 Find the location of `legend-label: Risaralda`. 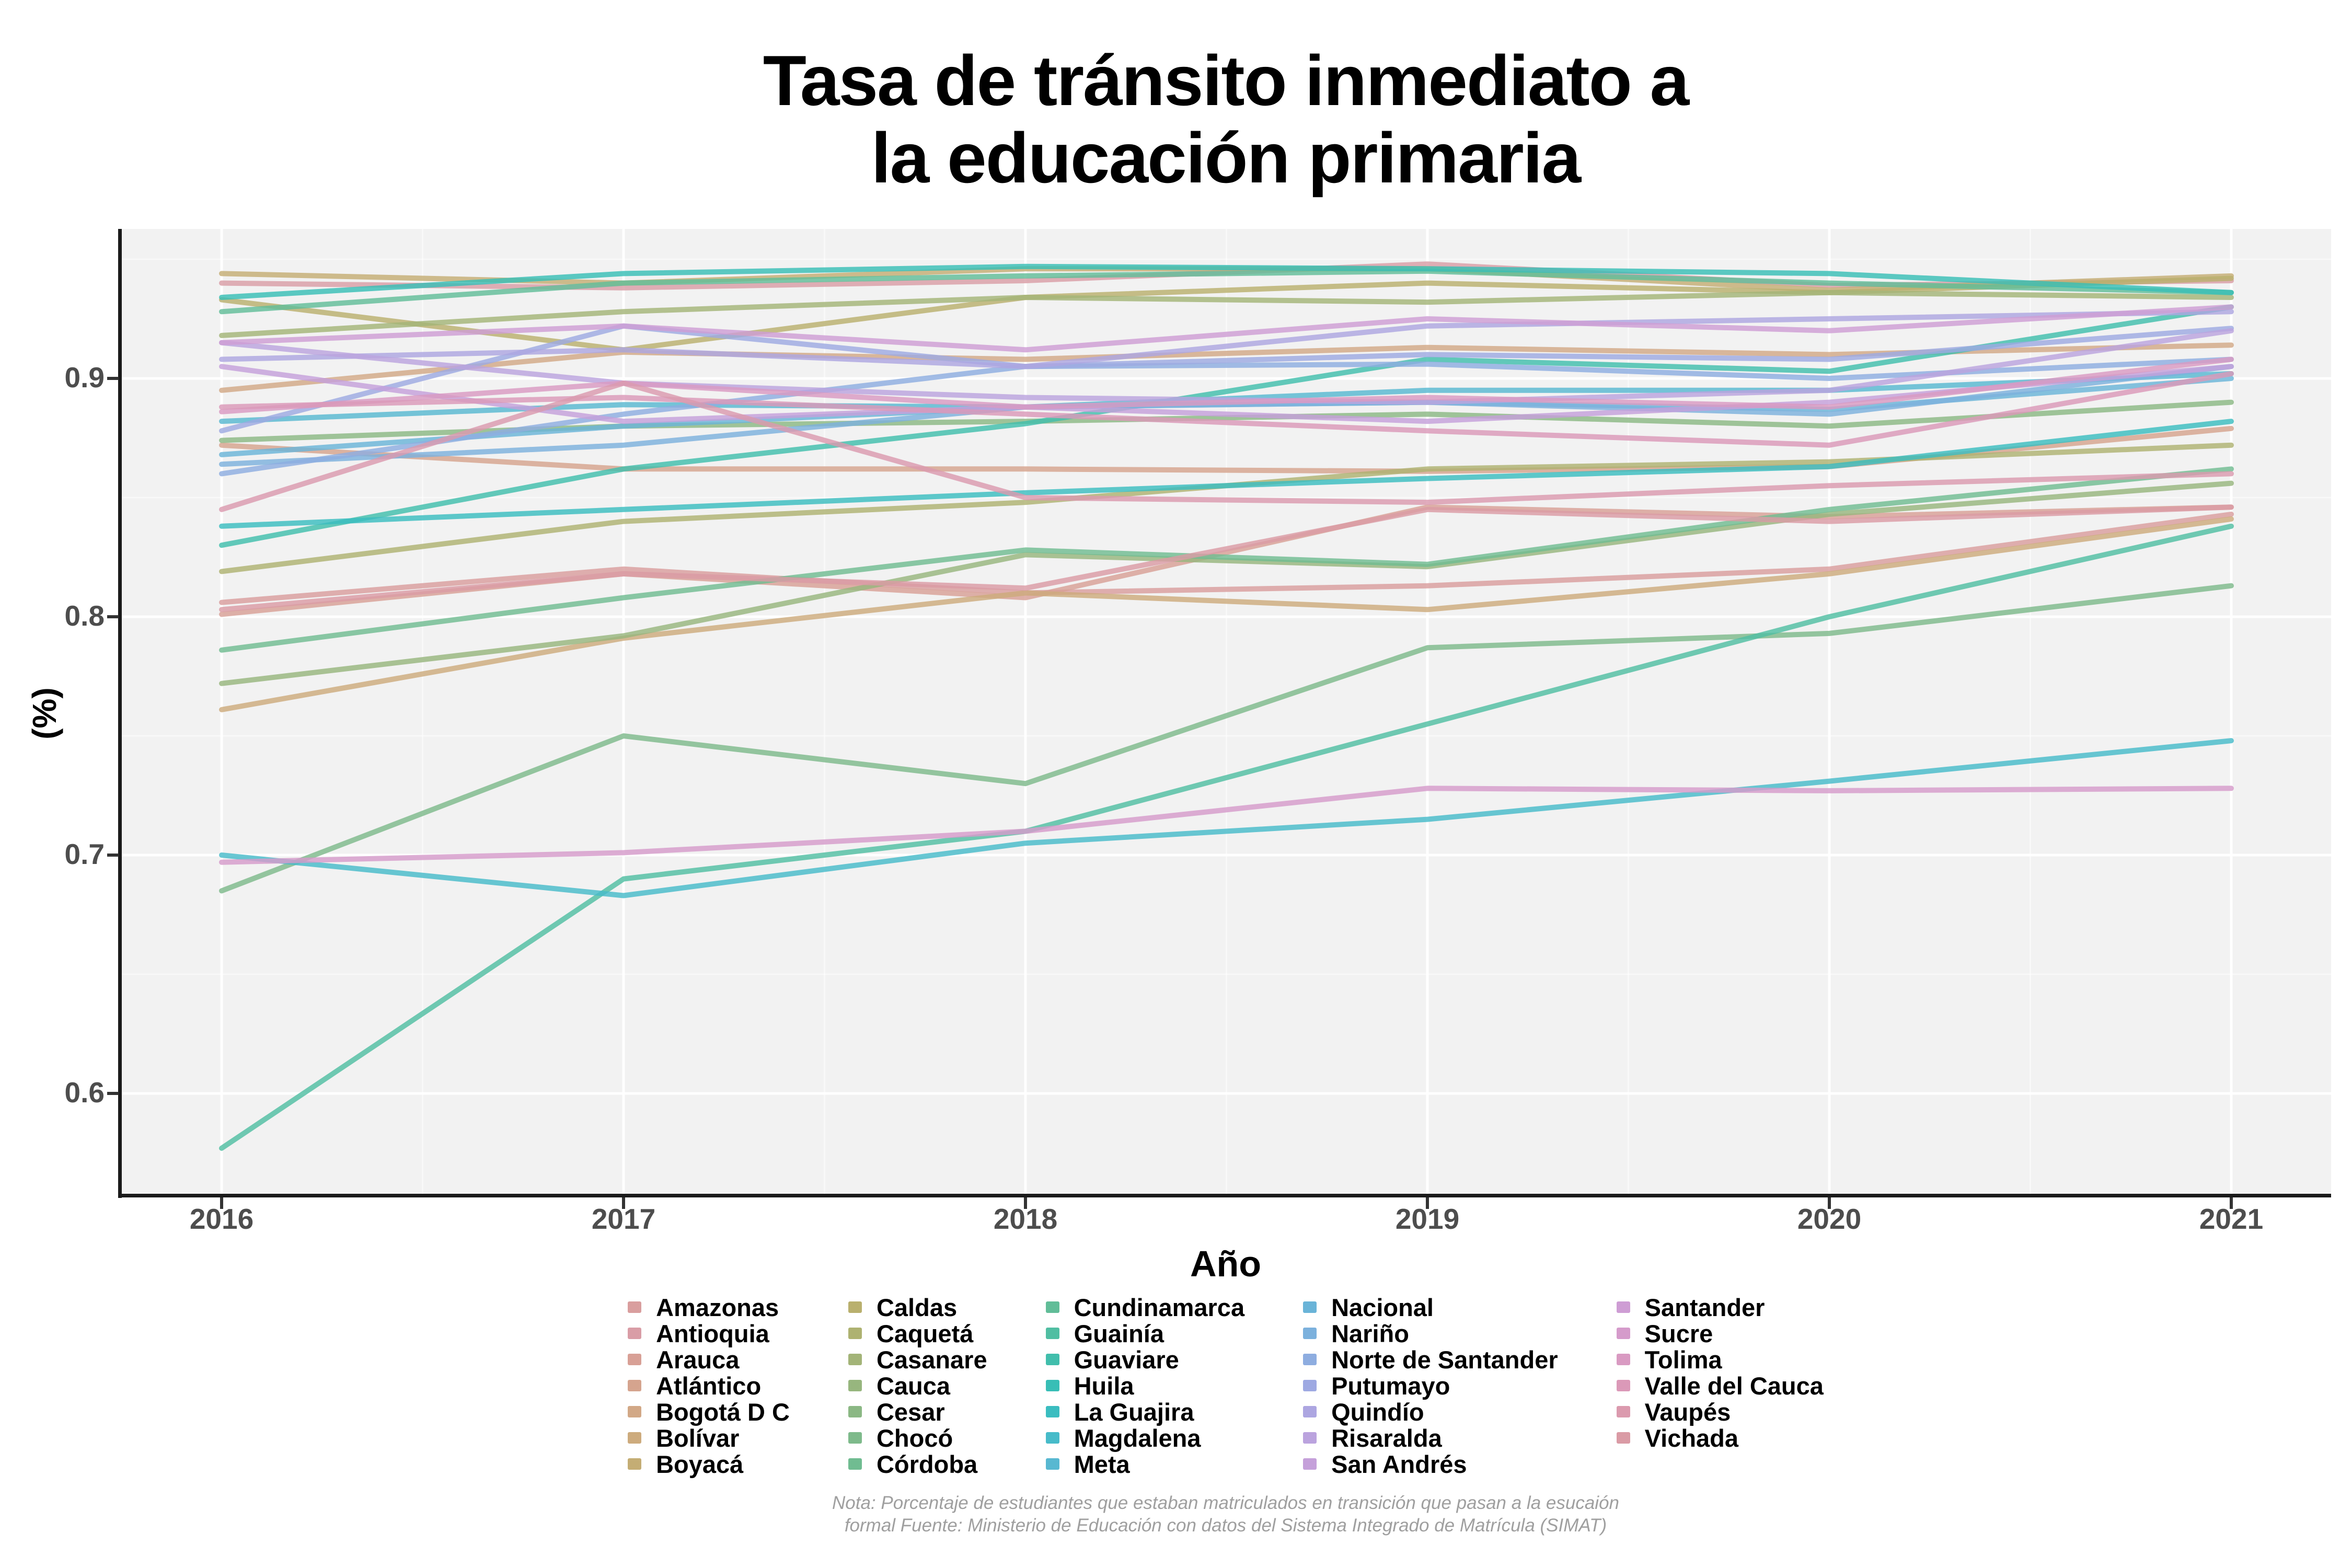

legend-label: Risaralda is located at coordinates (1386, 1438).